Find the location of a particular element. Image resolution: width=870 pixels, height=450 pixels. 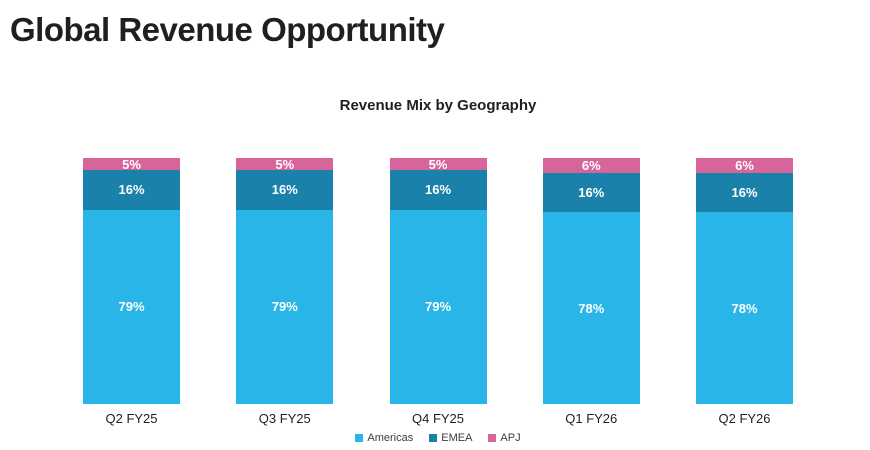

x-axis-label: Q2 FY26 is located at coordinates (744, 418).